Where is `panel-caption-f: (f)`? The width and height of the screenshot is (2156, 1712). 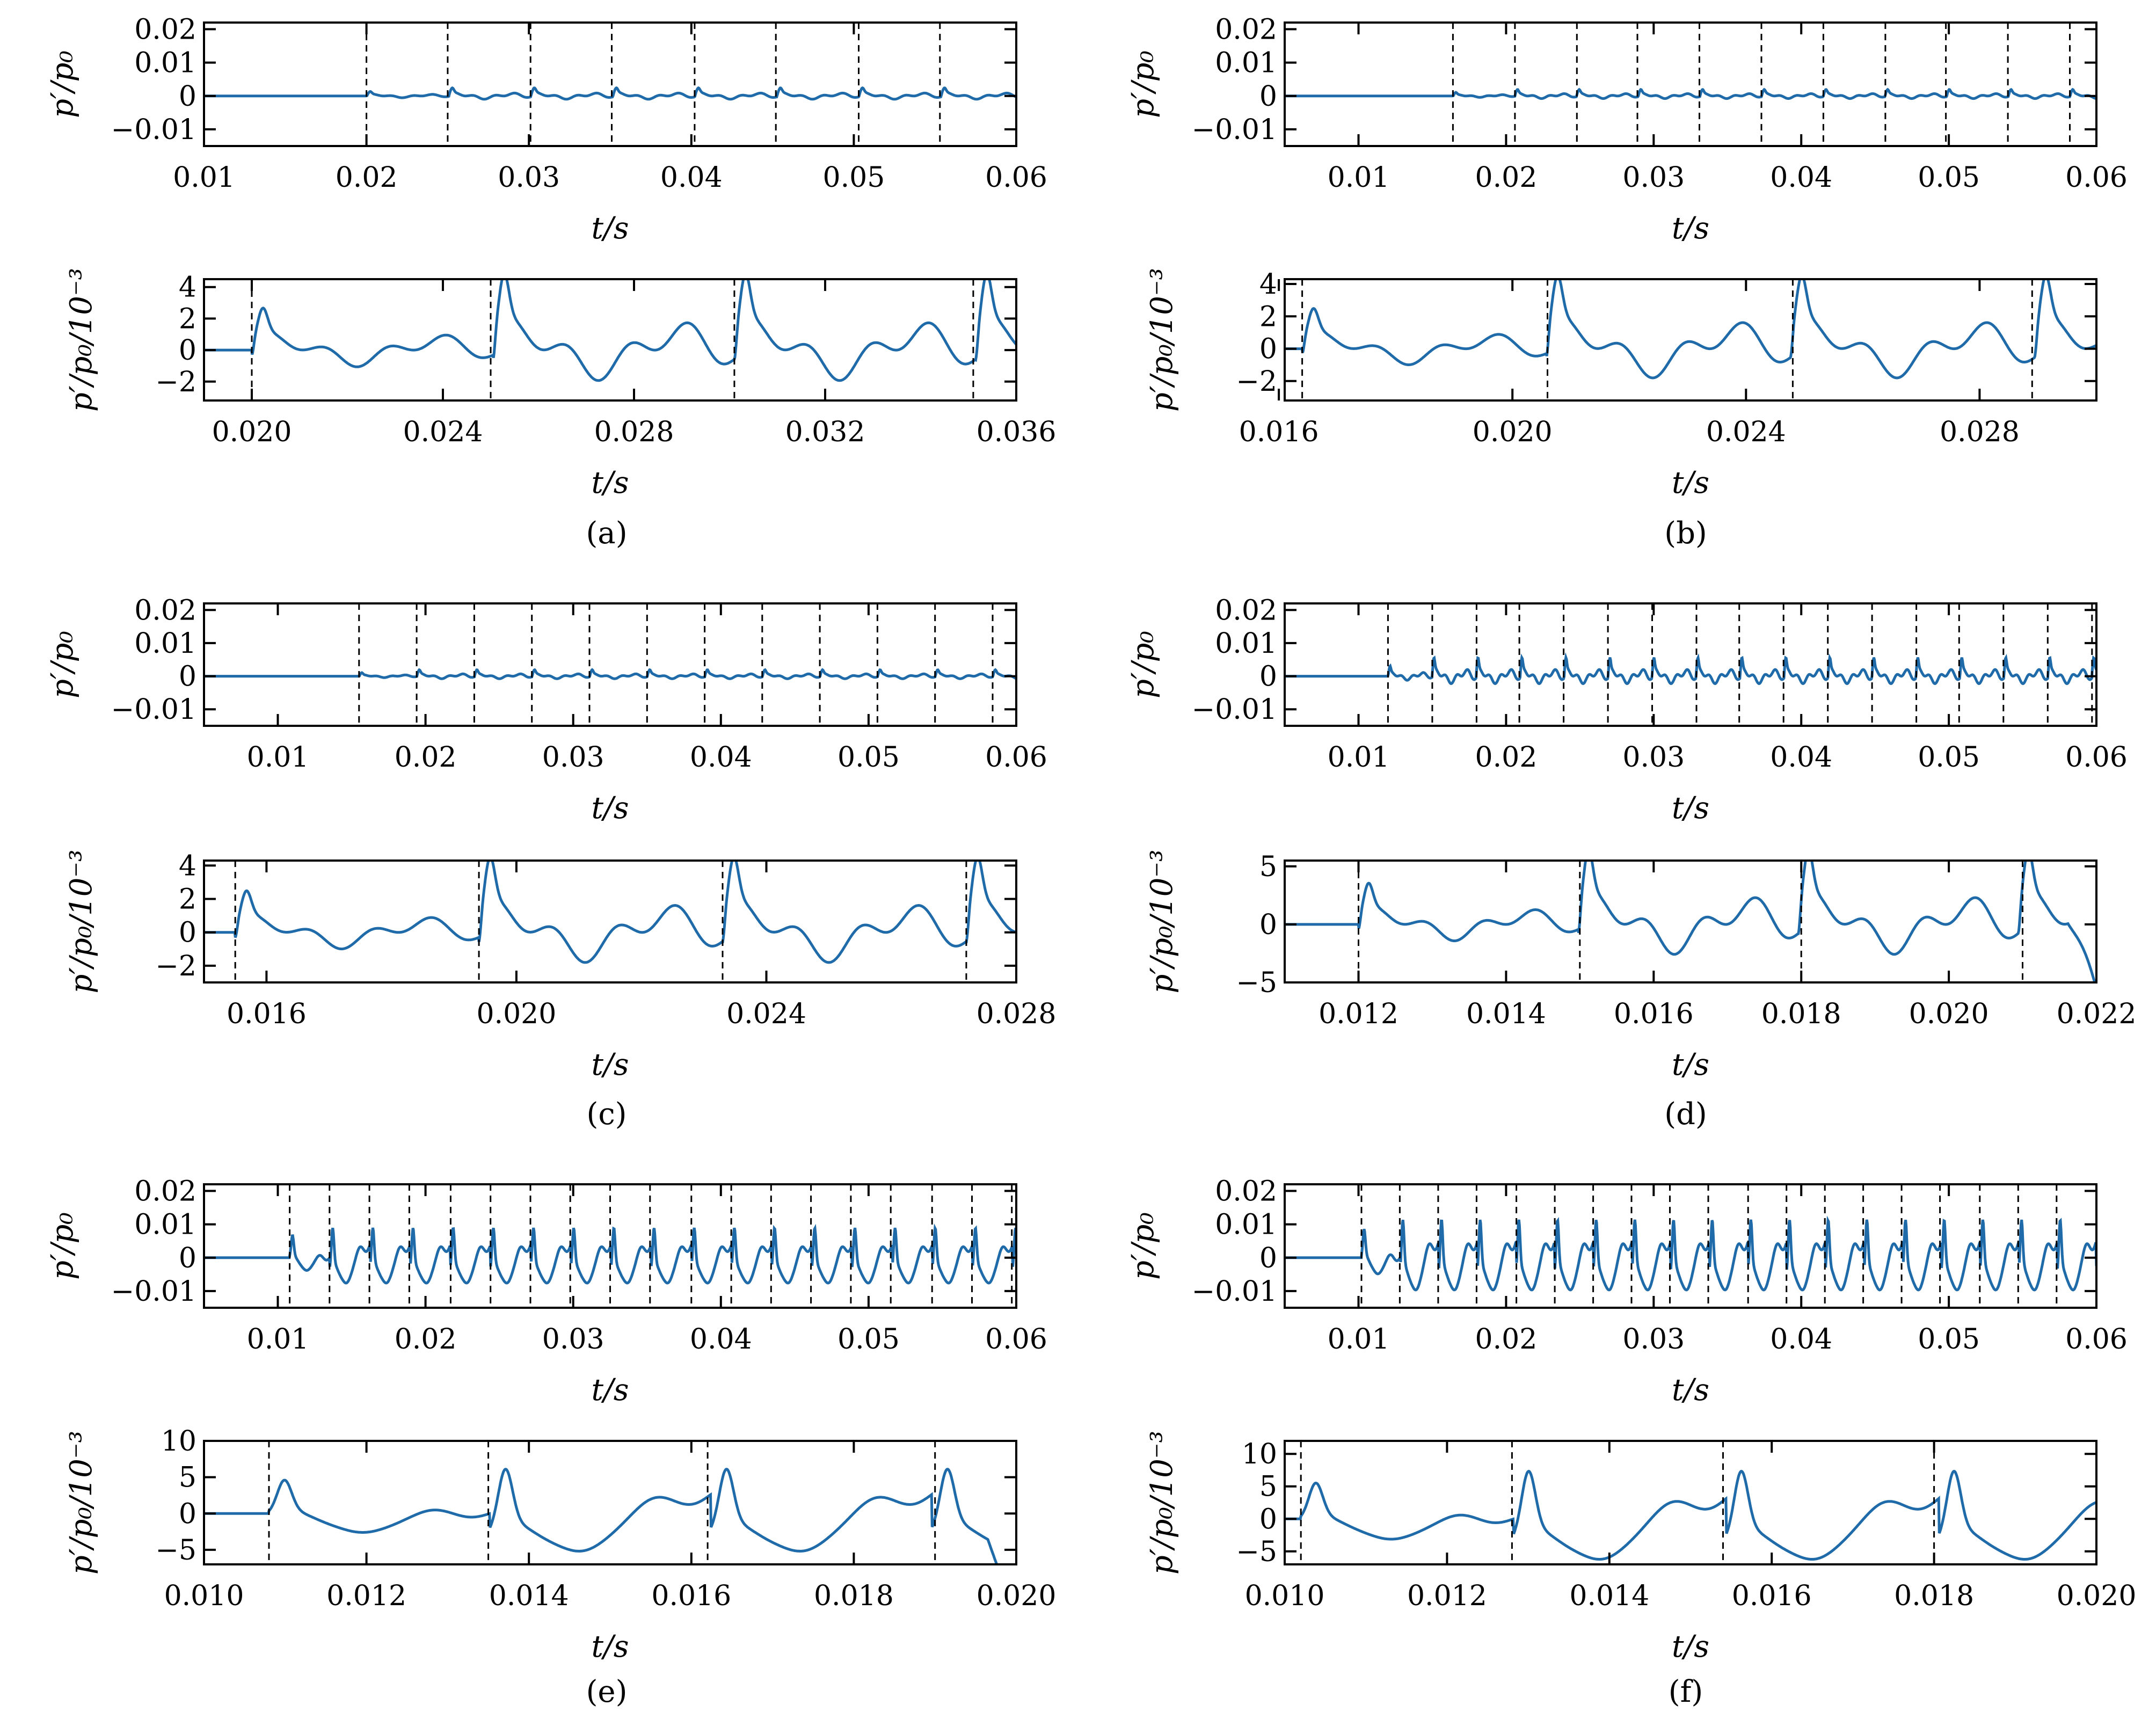
panel-caption-f: (f) is located at coordinates (1686, 1691).